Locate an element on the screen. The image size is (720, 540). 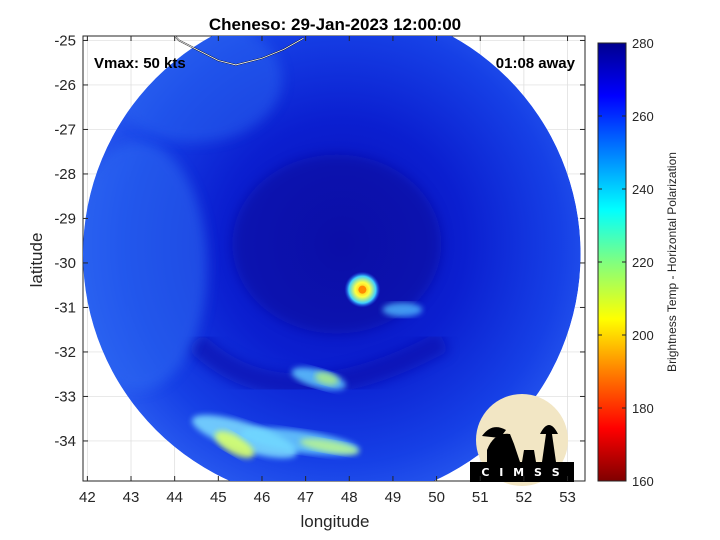
y-tick-label: -34 is located at coordinates (65, 441).